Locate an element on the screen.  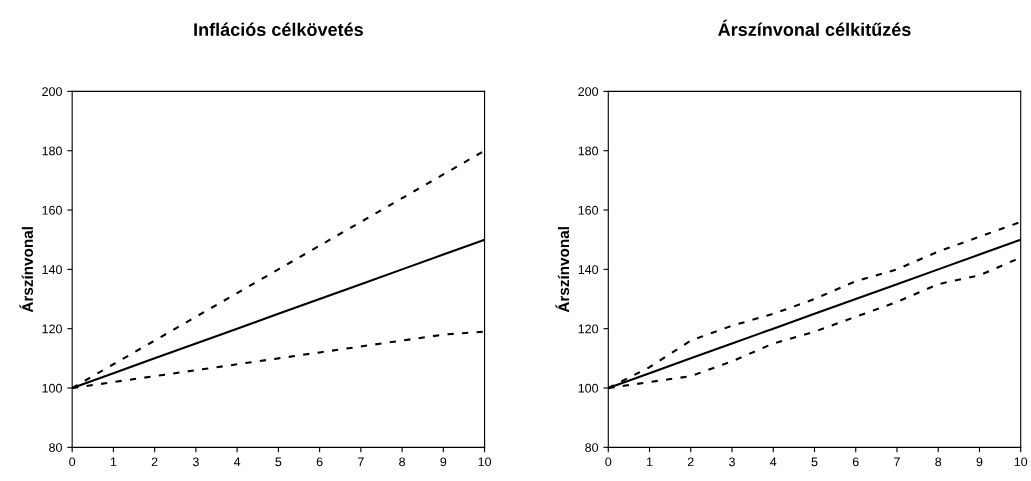
chart-title: Árszínvonal célkitűzés is located at coordinates (814, 28).